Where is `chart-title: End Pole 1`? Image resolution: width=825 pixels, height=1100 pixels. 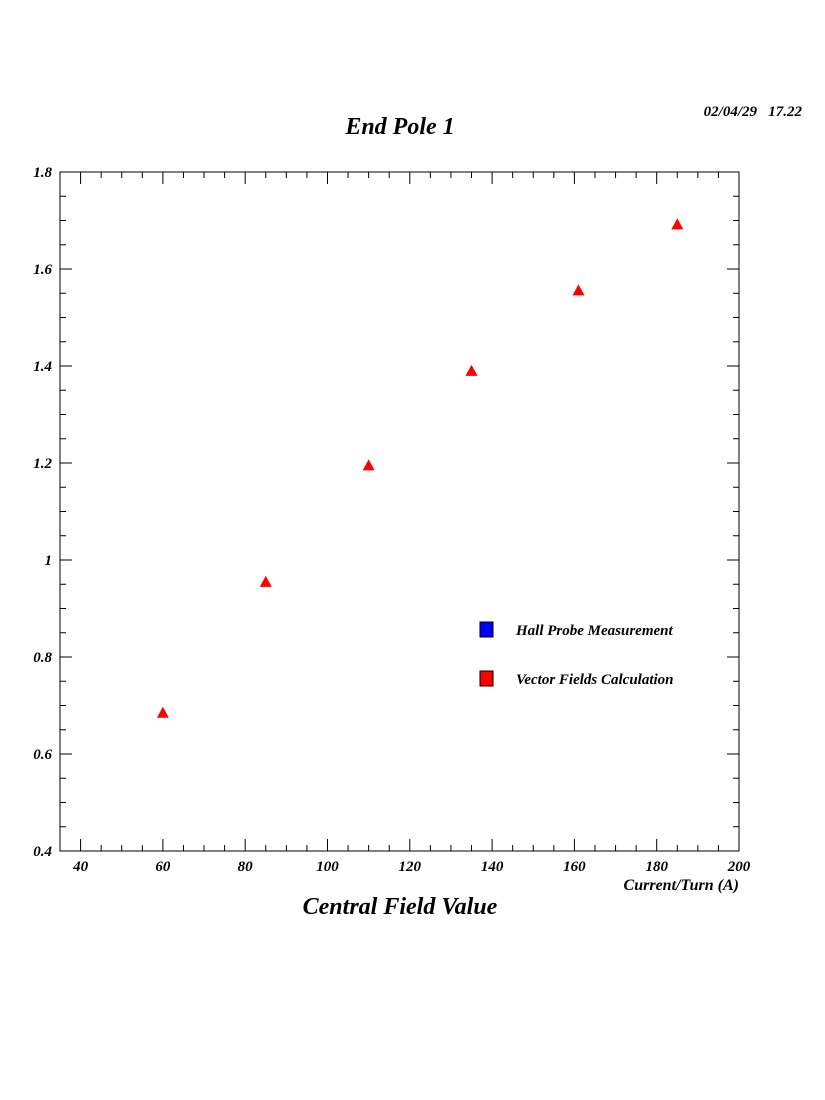 chart-title: End Pole 1 is located at coordinates (400, 127).